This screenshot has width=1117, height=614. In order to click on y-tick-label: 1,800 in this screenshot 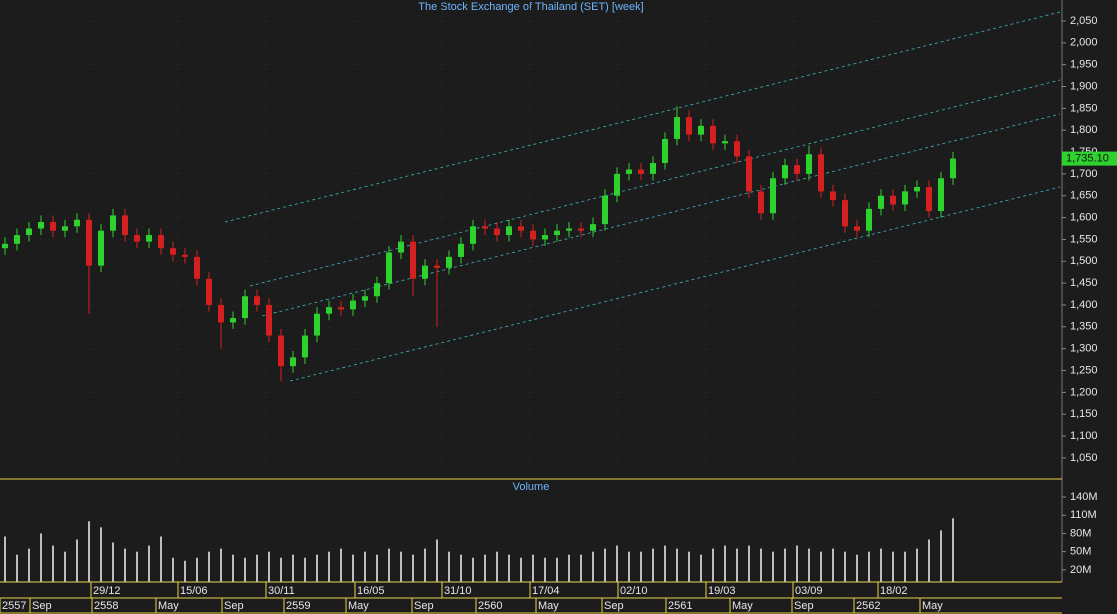, I will do `click(1084, 130)`.